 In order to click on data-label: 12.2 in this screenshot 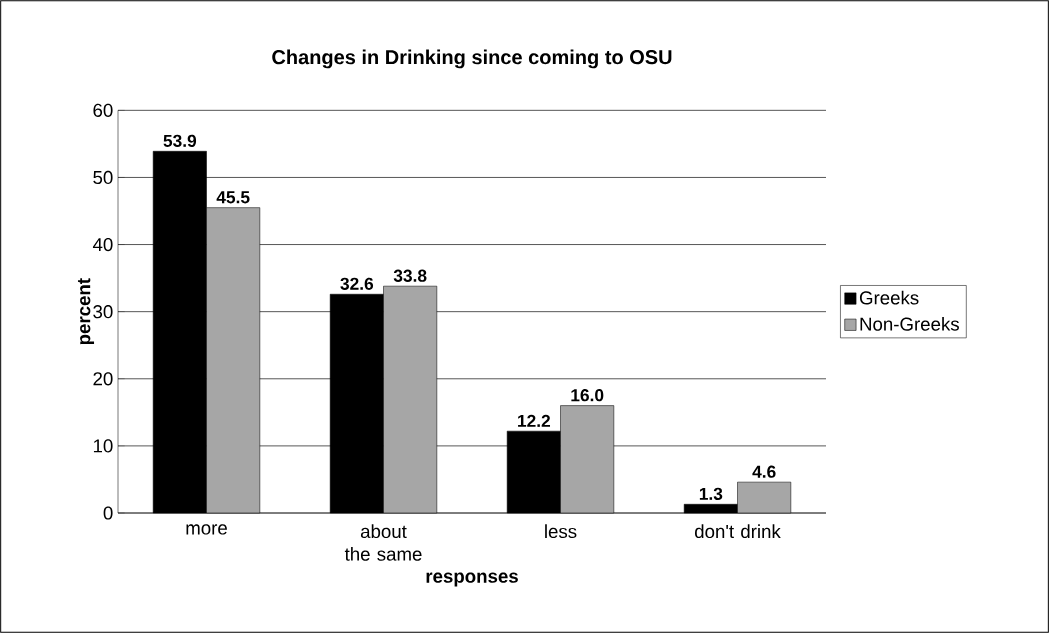, I will do `click(534, 420)`.